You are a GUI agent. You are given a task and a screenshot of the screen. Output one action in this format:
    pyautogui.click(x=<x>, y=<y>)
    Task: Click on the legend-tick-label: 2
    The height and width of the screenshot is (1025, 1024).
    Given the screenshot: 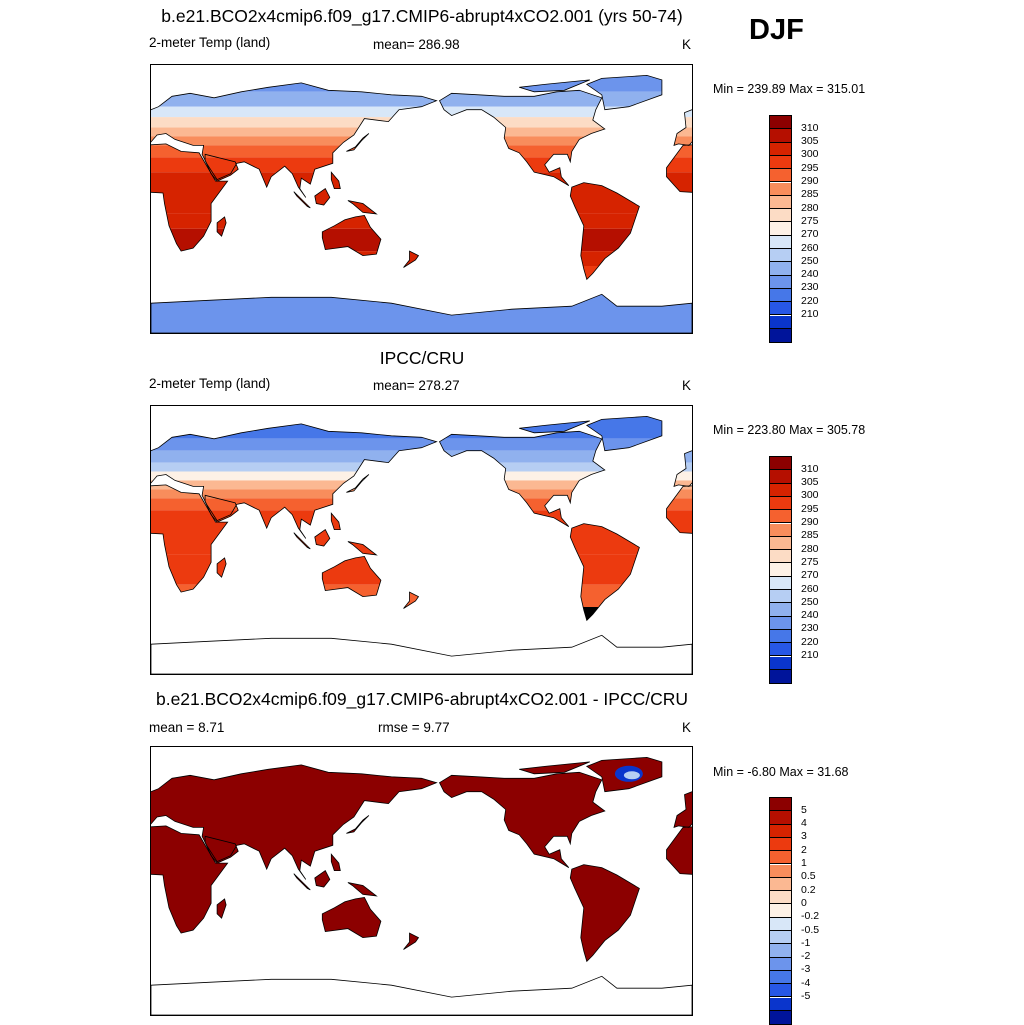 What is the action you would take?
    pyautogui.click(x=804, y=849)
    